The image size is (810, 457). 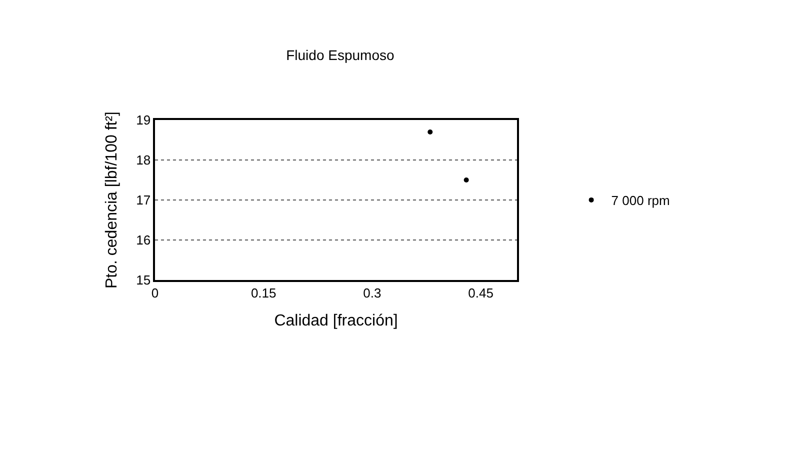 What do you see at coordinates (143, 200) in the screenshot?
I see `y-tick-label: 17` at bounding box center [143, 200].